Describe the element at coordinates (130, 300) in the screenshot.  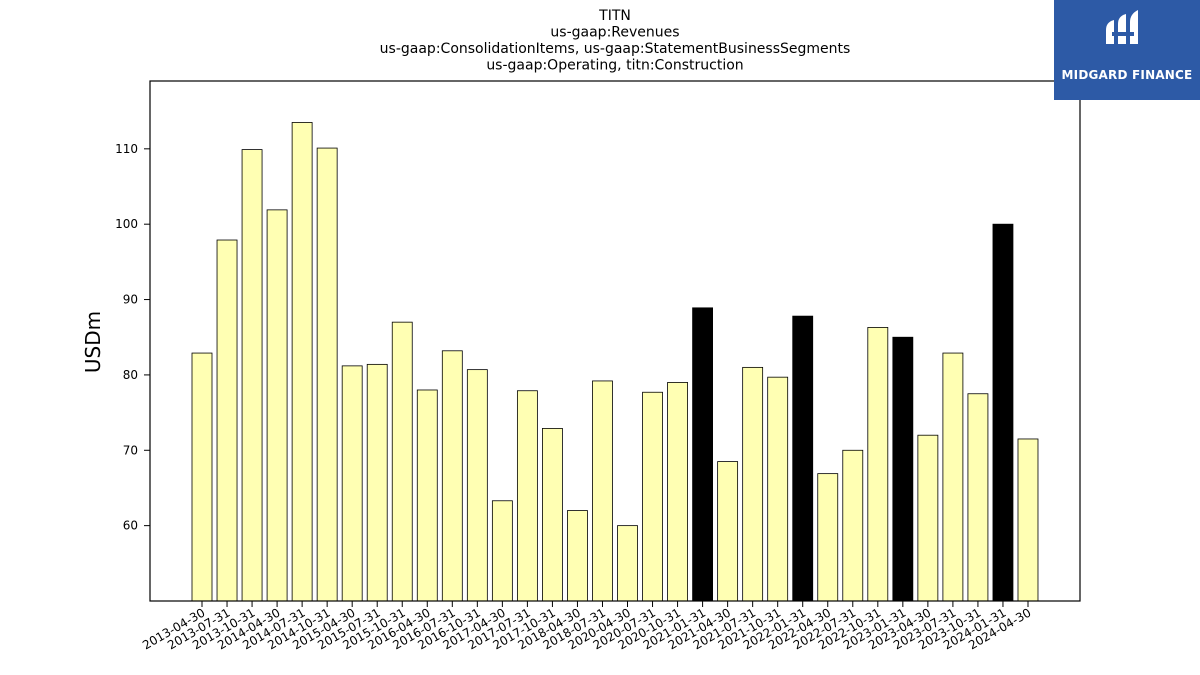
I see `y-tick-label: 90` at that location.